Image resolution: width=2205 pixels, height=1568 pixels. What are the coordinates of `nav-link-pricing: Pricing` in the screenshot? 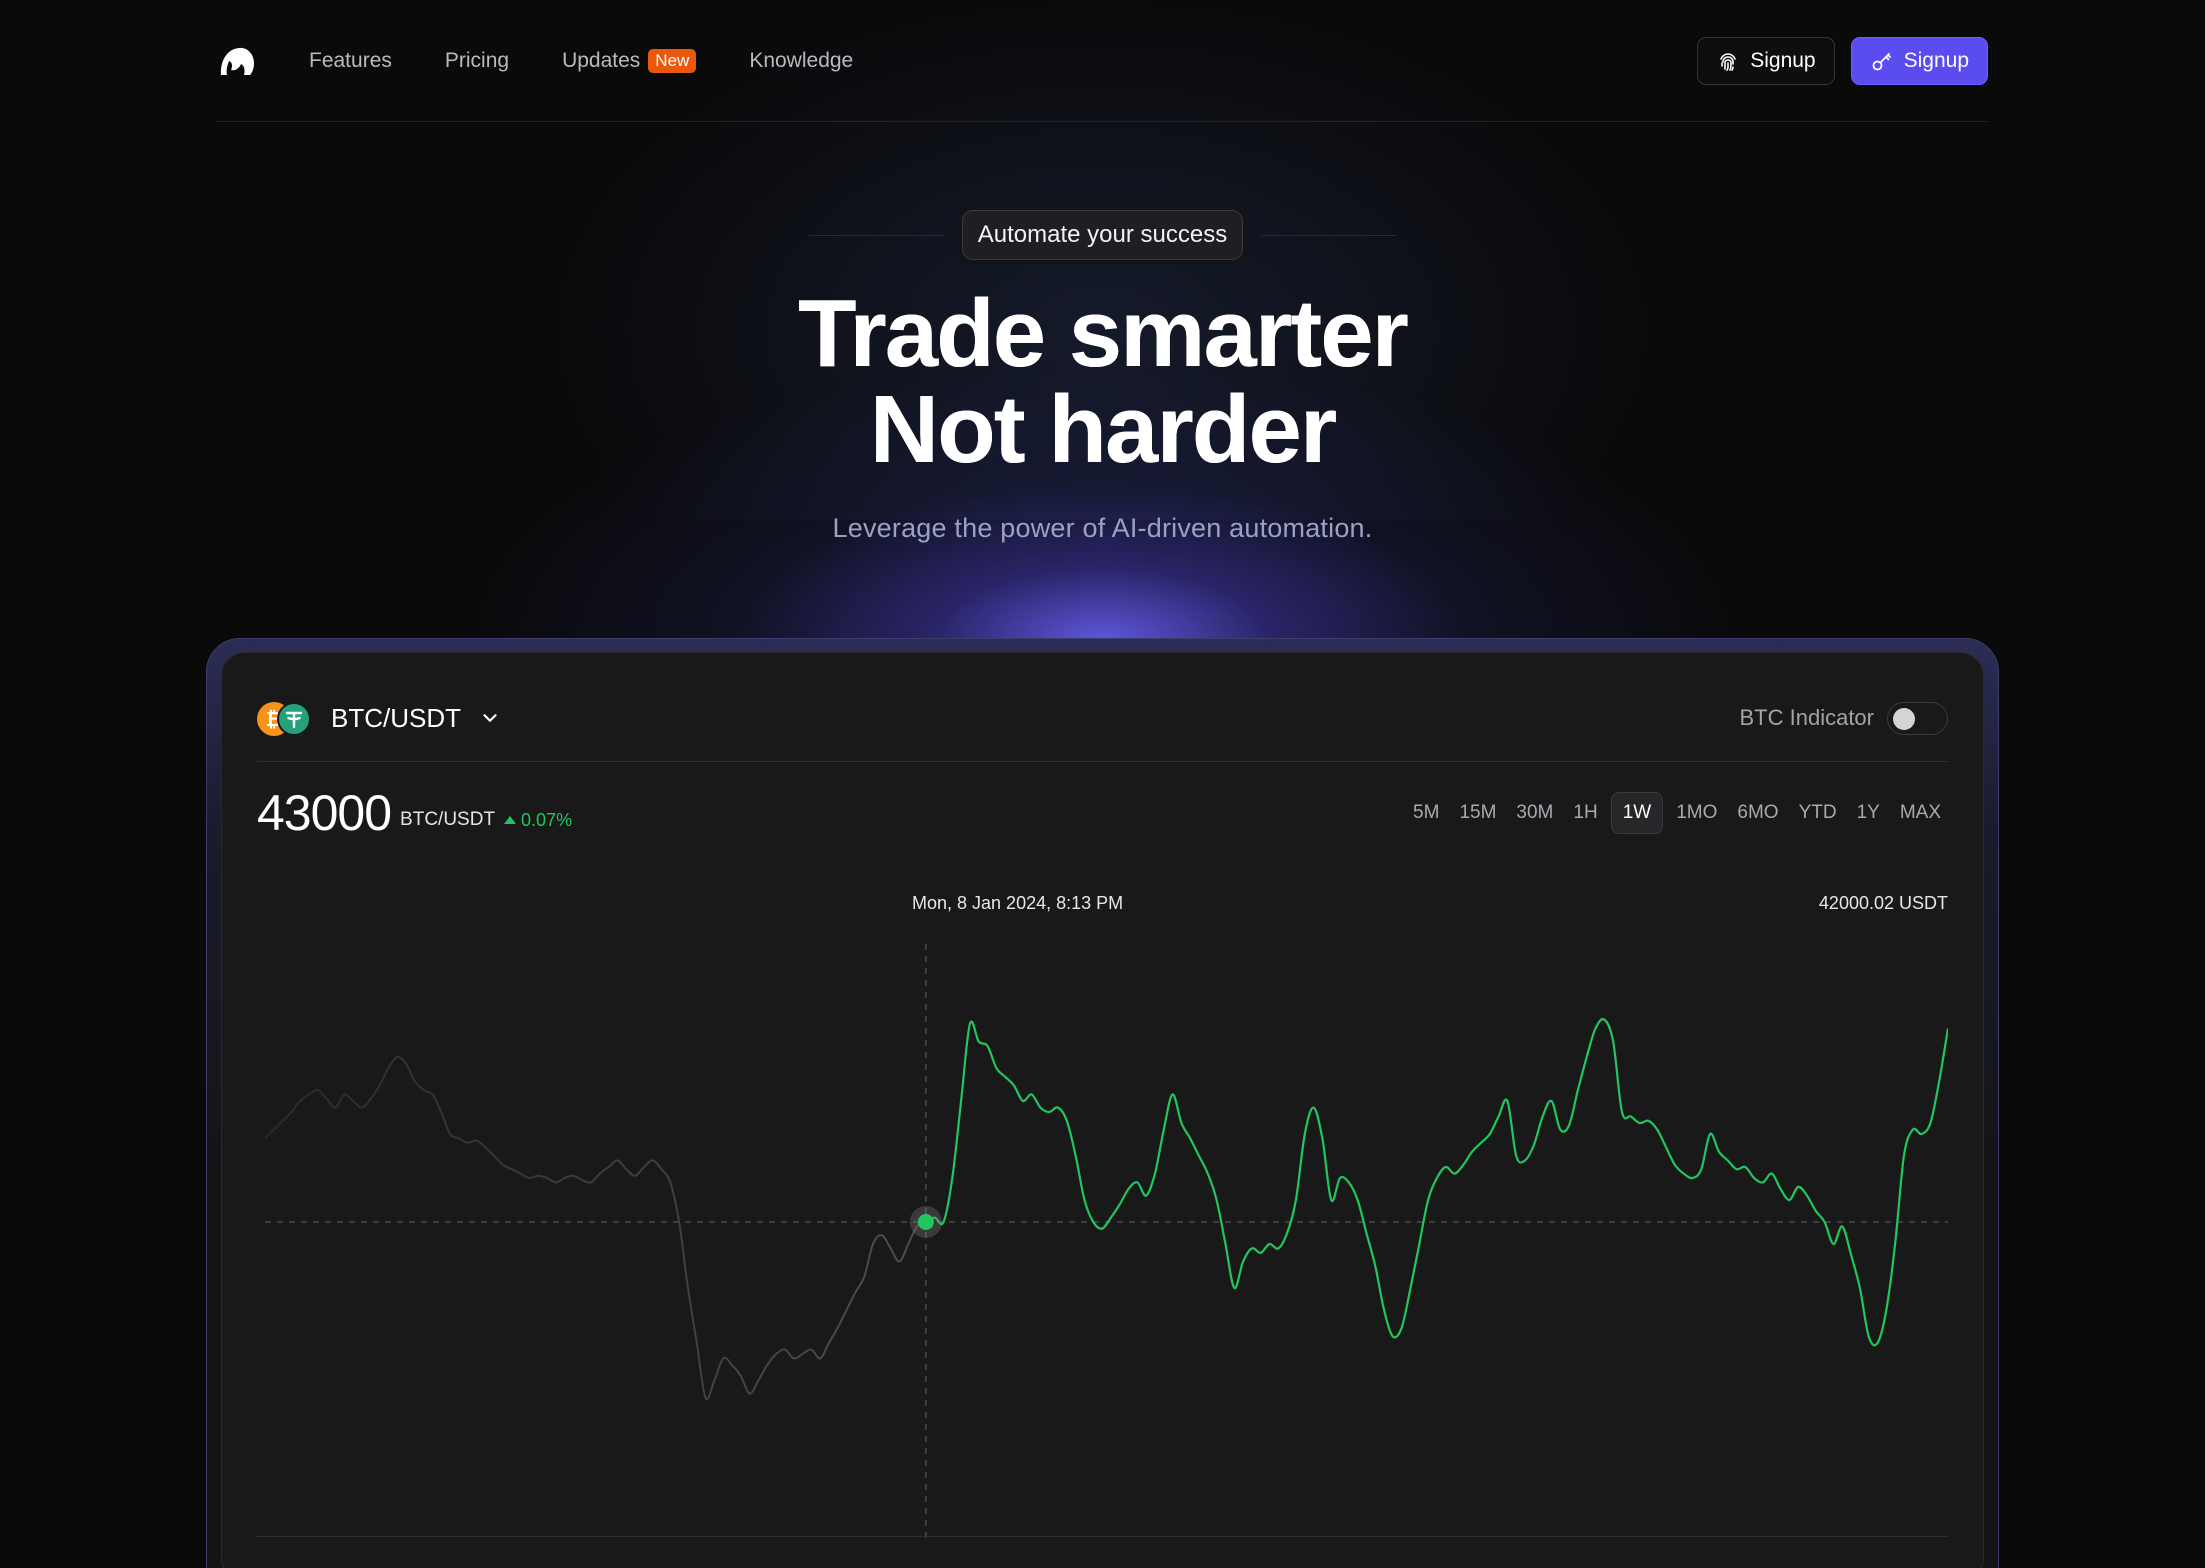 It's located at (477, 61).